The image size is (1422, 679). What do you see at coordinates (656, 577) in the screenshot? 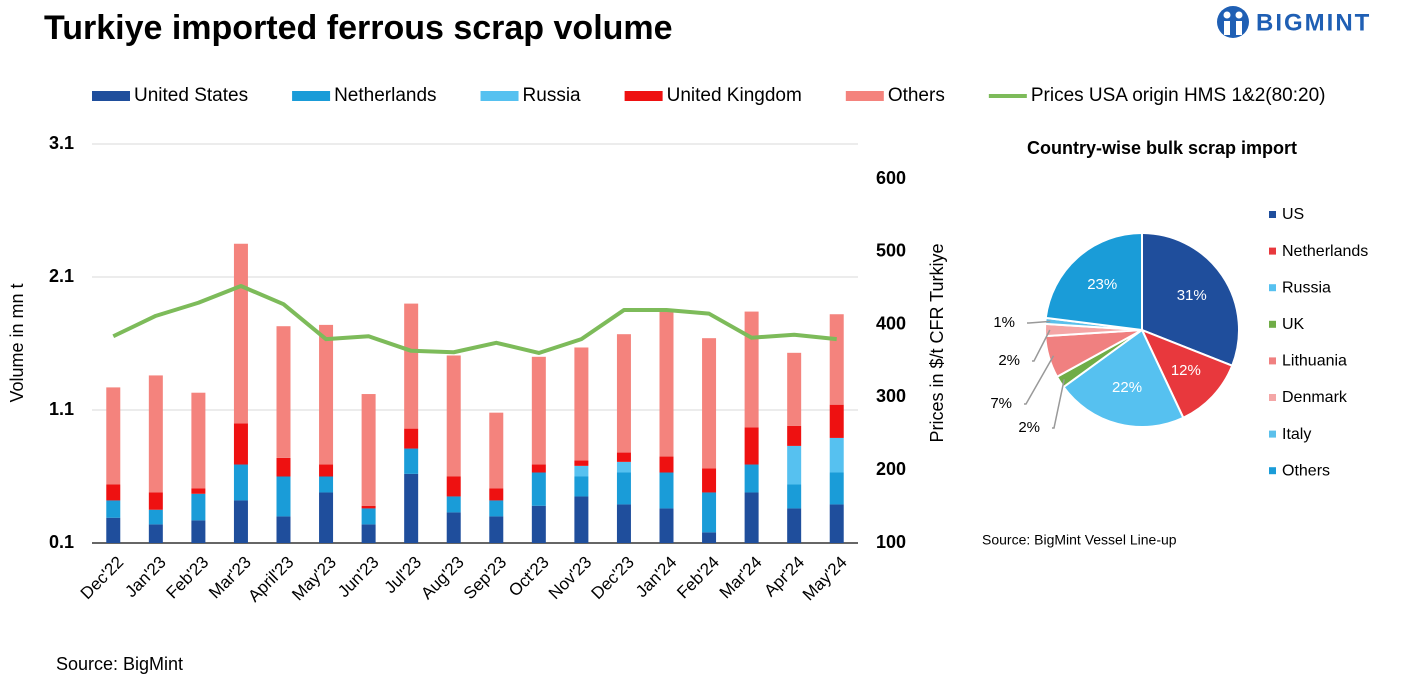
I see `x-tick-label: Jan'24` at bounding box center [656, 577].